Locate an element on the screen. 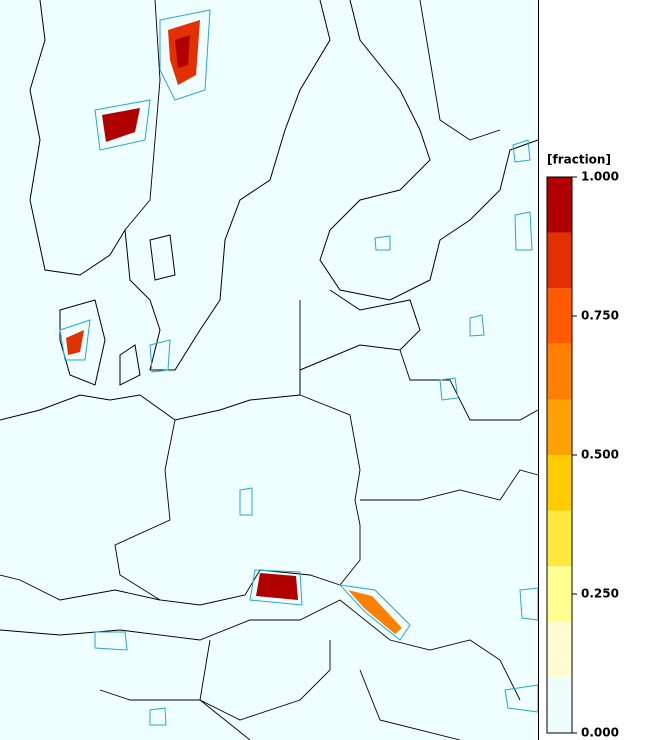 Image resolution: width=669 pixels, height=740 pixels. colorbar-tick-label: 0.000 is located at coordinates (600, 733).